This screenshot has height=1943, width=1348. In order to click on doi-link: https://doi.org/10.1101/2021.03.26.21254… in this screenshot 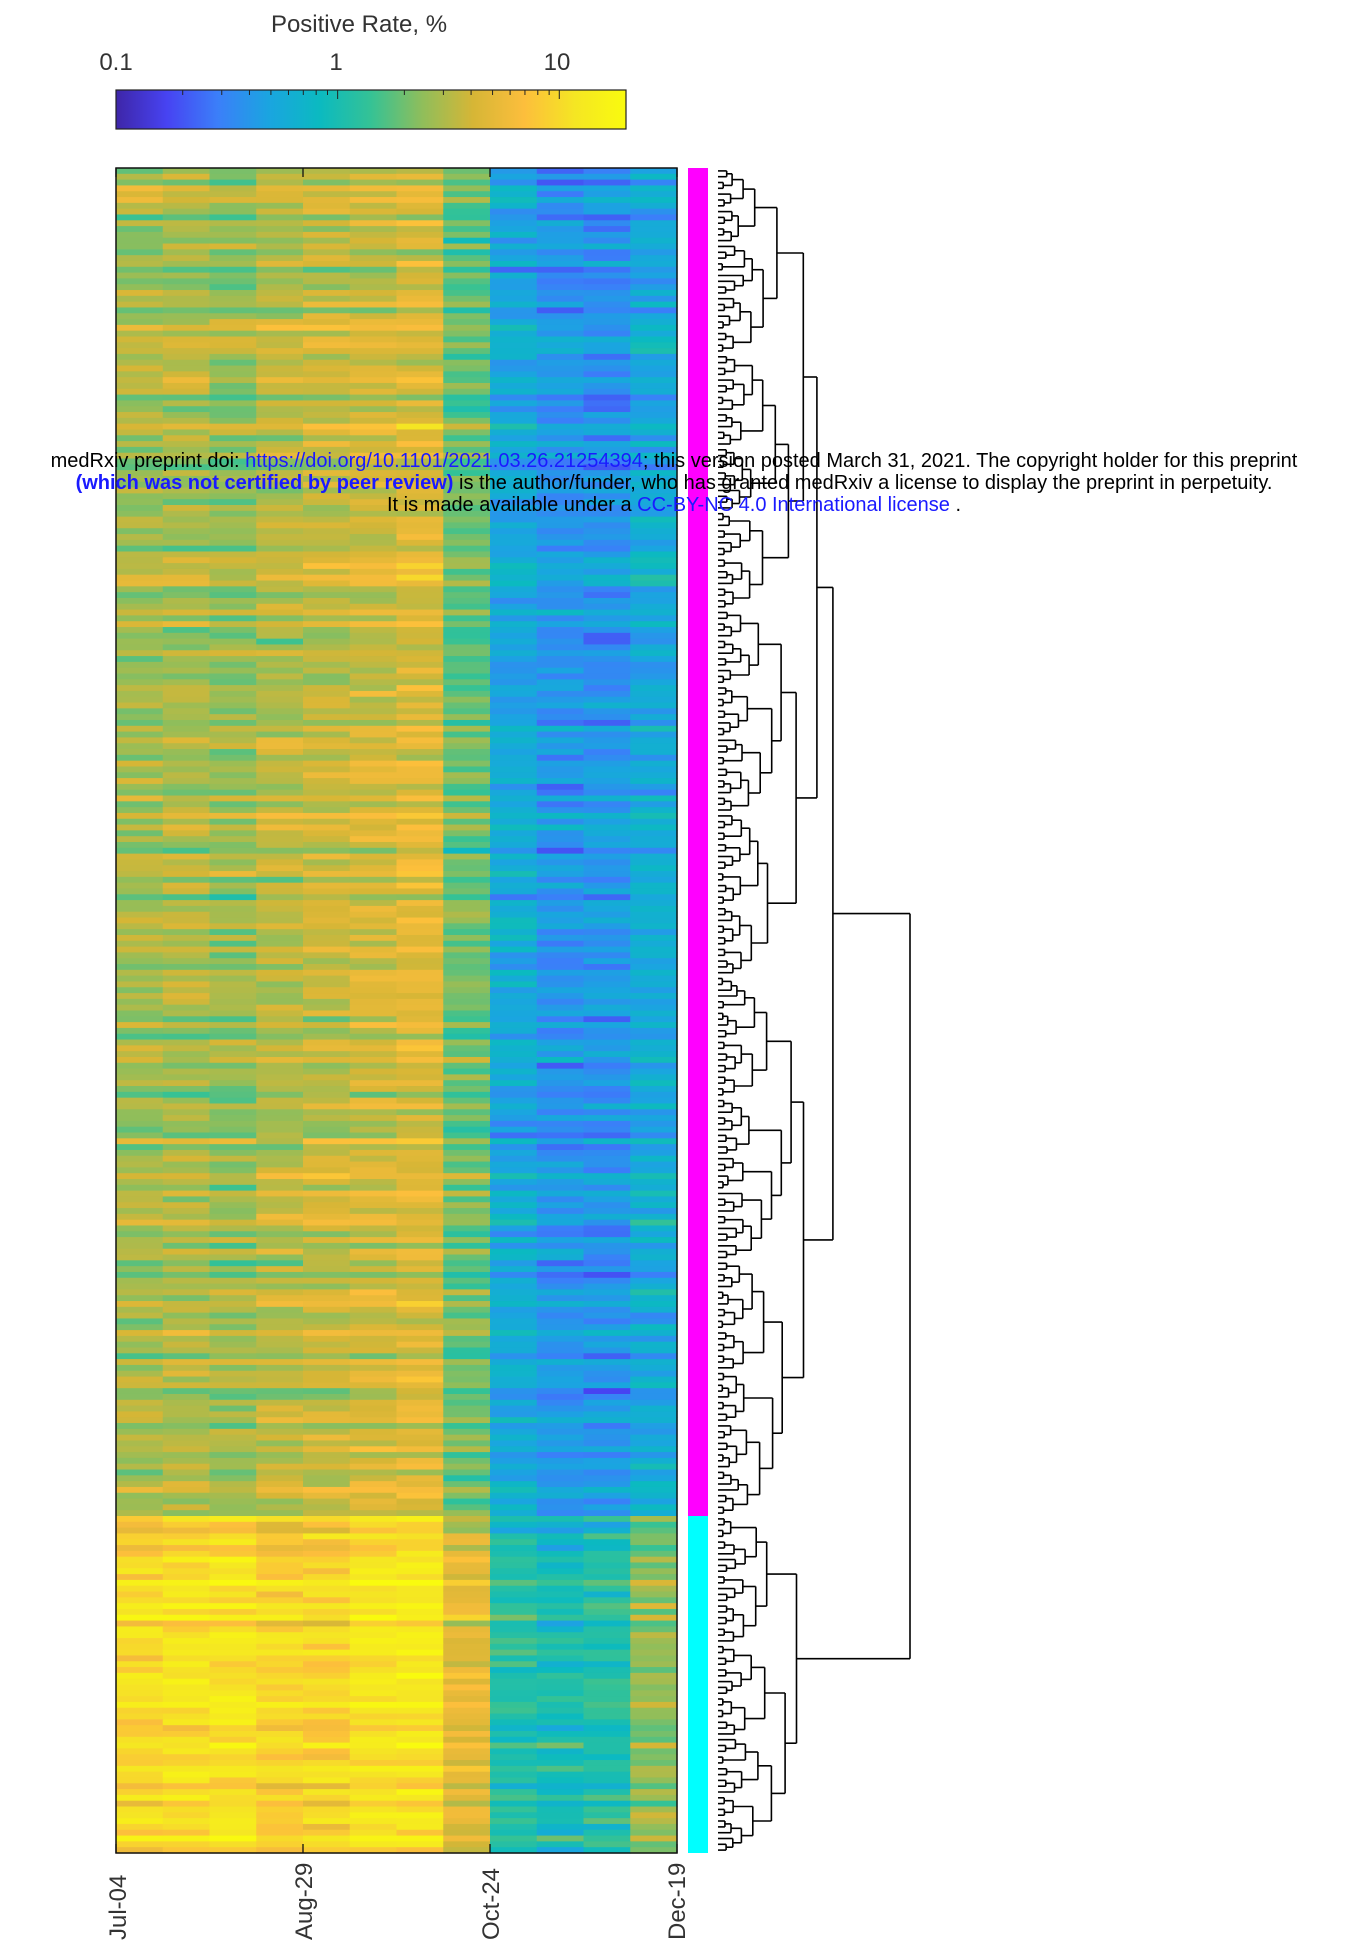, I will do `click(444, 461)`.